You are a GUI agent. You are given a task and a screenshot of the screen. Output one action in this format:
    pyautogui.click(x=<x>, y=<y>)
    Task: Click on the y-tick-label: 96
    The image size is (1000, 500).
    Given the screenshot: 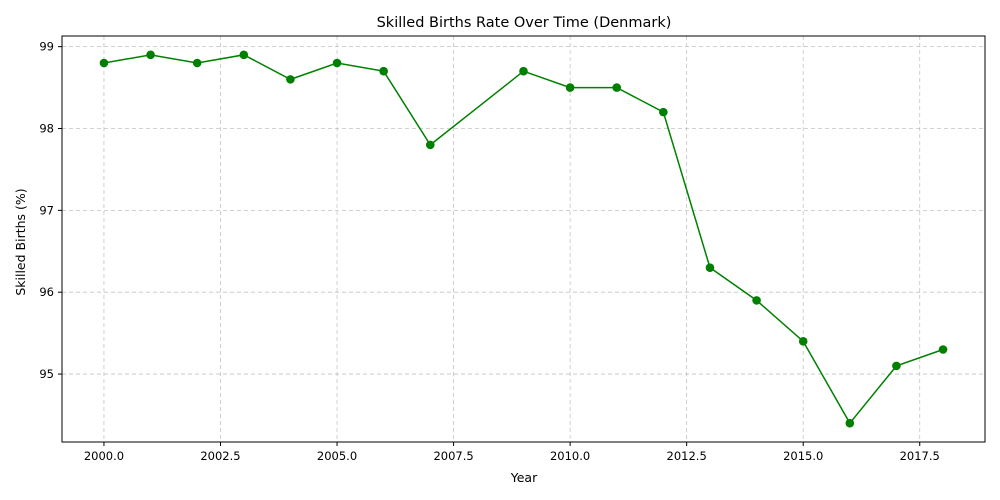 What is the action you would take?
    pyautogui.click(x=46, y=292)
    